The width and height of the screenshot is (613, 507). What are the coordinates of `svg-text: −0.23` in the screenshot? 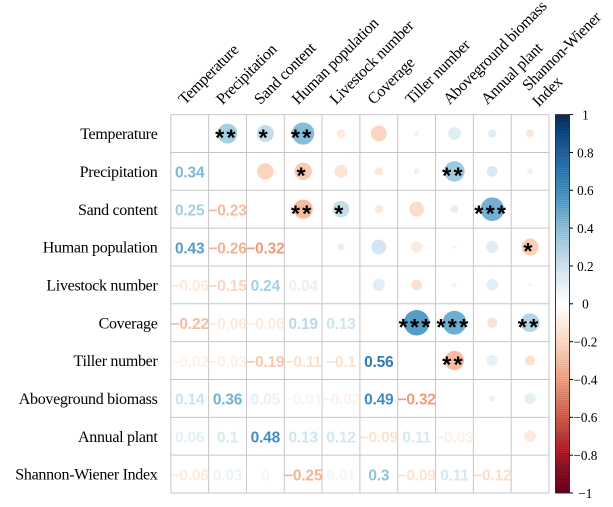 It's located at (227, 211).